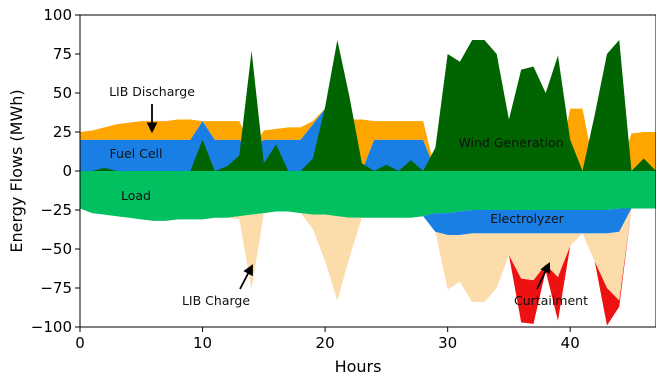 Image resolution: width=656 pixels, height=378 pixels. What do you see at coordinates (56, 249) in the screenshot?
I see `y-tick-label: −50` at bounding box center [56, 249].